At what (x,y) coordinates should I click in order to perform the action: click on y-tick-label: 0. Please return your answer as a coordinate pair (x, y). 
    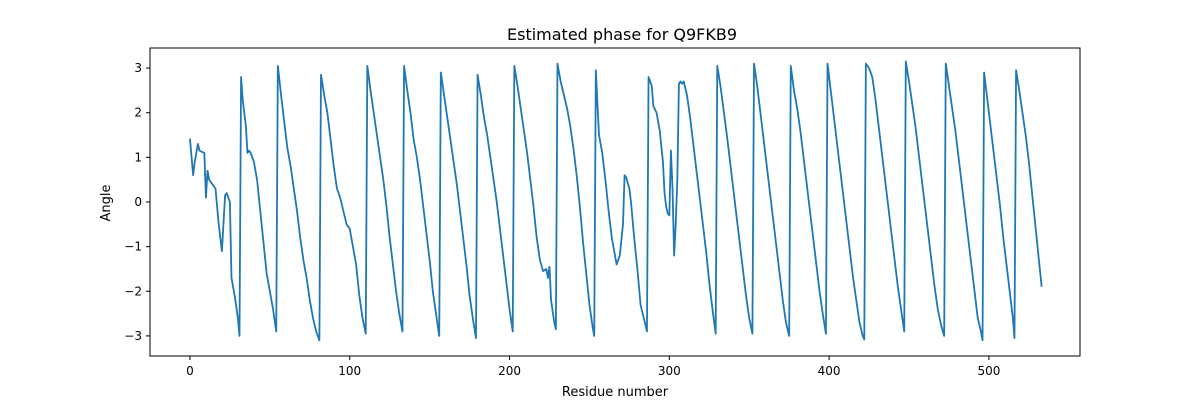
    Looking at the image, I should click on (138, 202).